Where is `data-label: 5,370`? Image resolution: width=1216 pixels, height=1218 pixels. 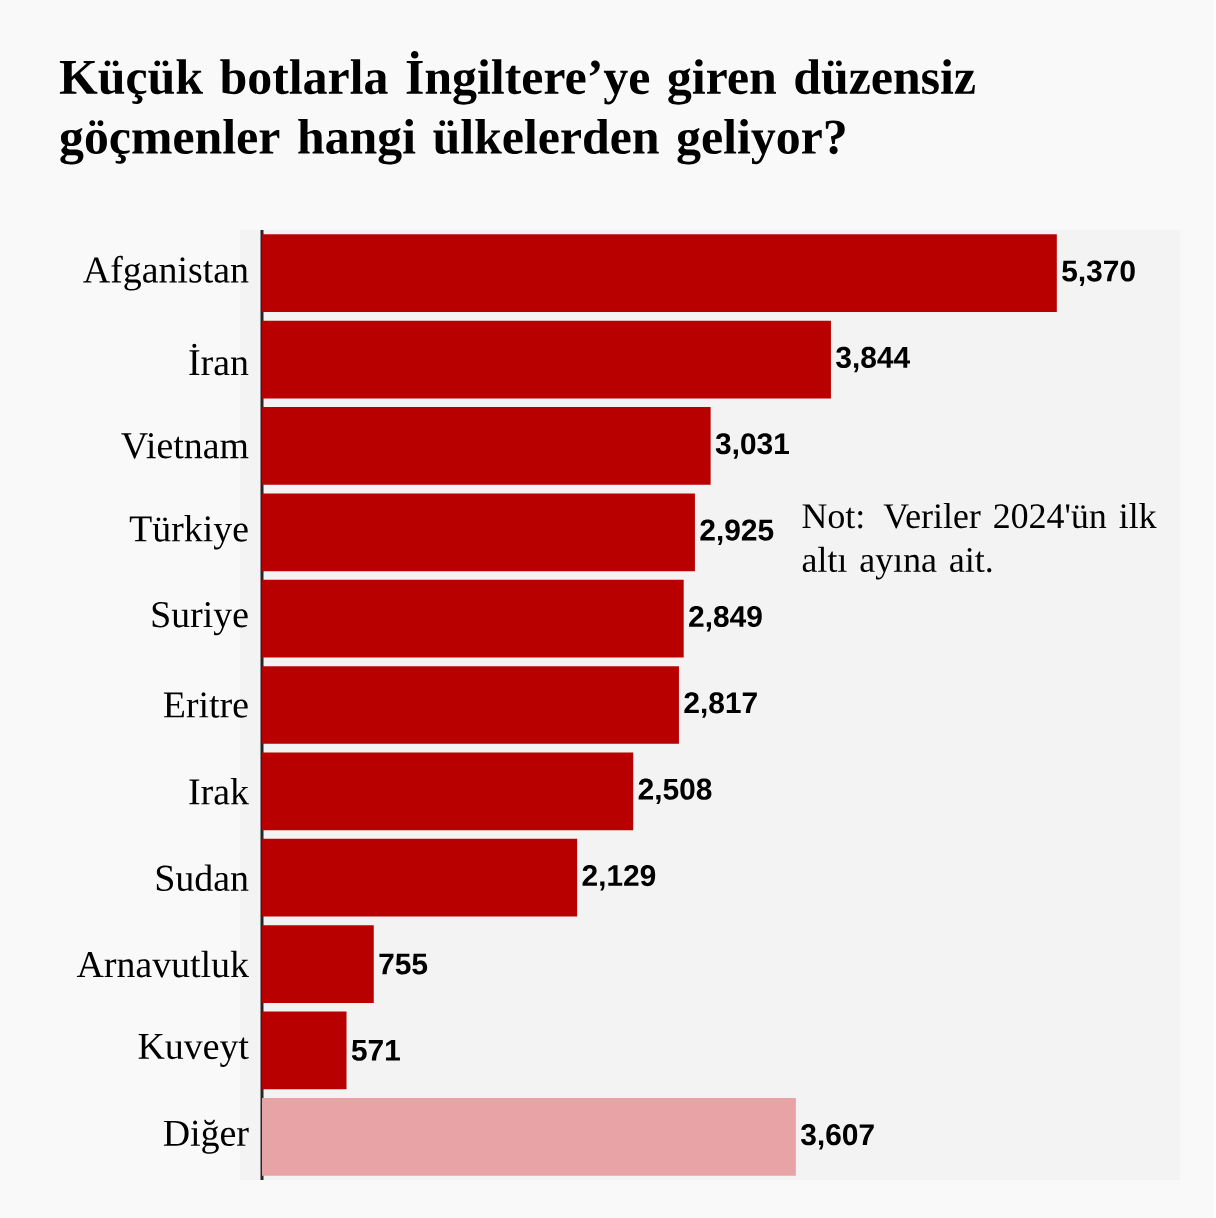 data-label: 5,370 is located at coordinates (1098, 273).